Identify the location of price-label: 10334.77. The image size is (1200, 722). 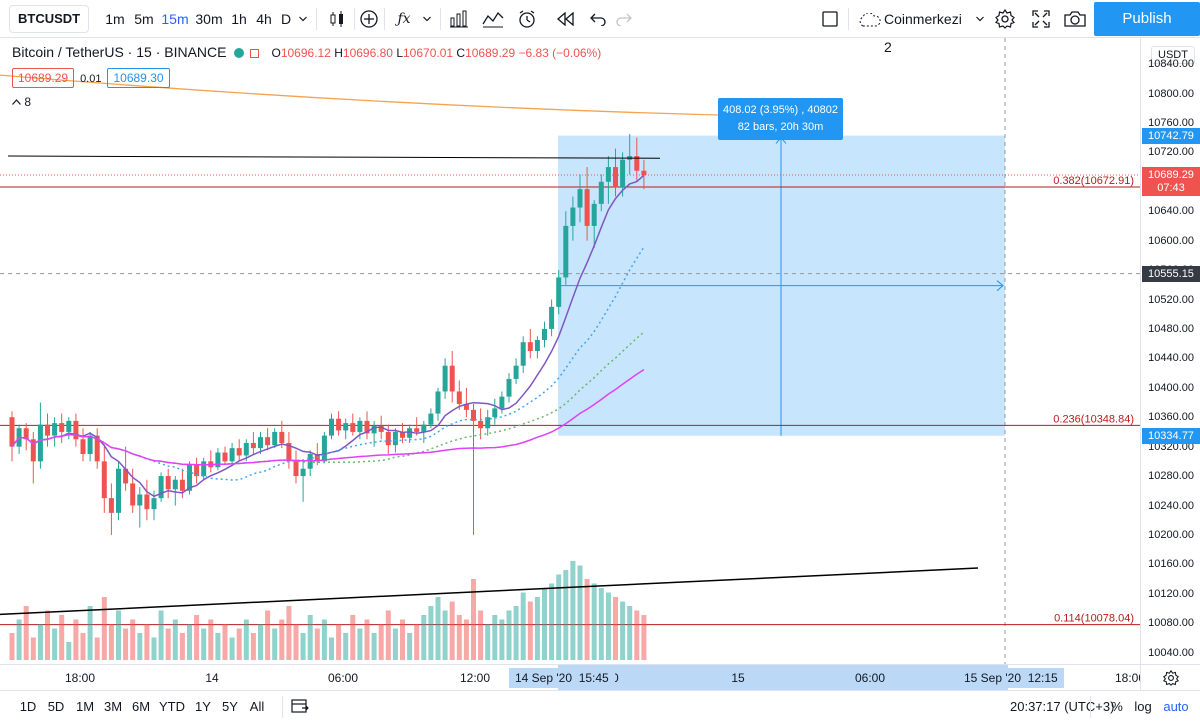
(1171, 435).